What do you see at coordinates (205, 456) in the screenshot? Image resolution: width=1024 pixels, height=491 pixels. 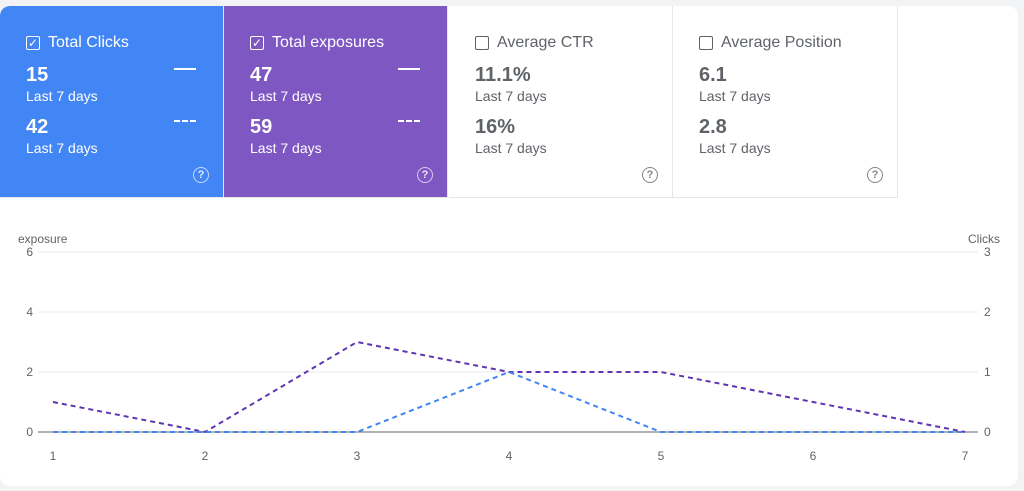 I see `x-tick-label: 2` at bounding box center [205, 456].